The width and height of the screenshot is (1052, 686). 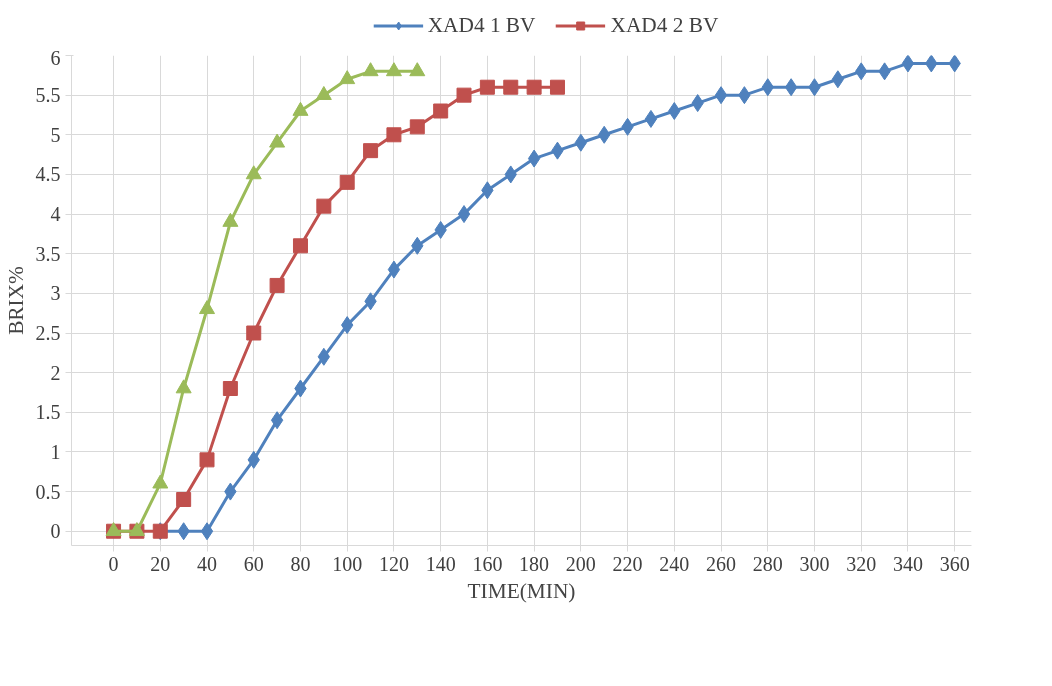 What do you see at coordinates (300, 563) in the screenshot?
I see `x-tick-label: 80` at bounding box center [300, 563].